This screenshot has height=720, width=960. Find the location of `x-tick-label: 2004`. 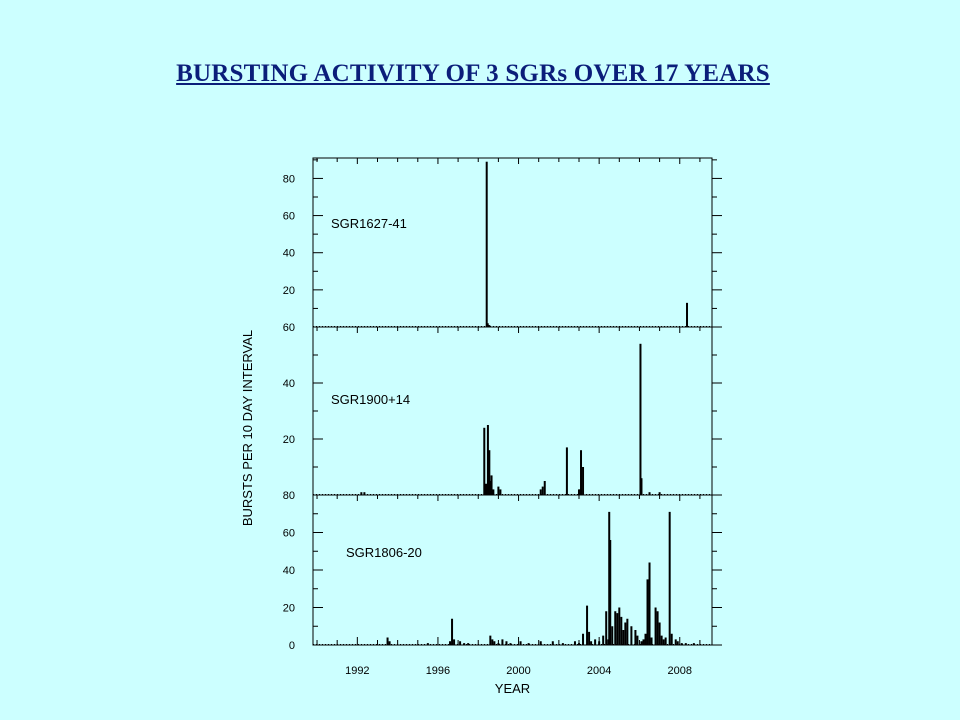

x-tick-label: 2004 is located at coordinates (599, 671).